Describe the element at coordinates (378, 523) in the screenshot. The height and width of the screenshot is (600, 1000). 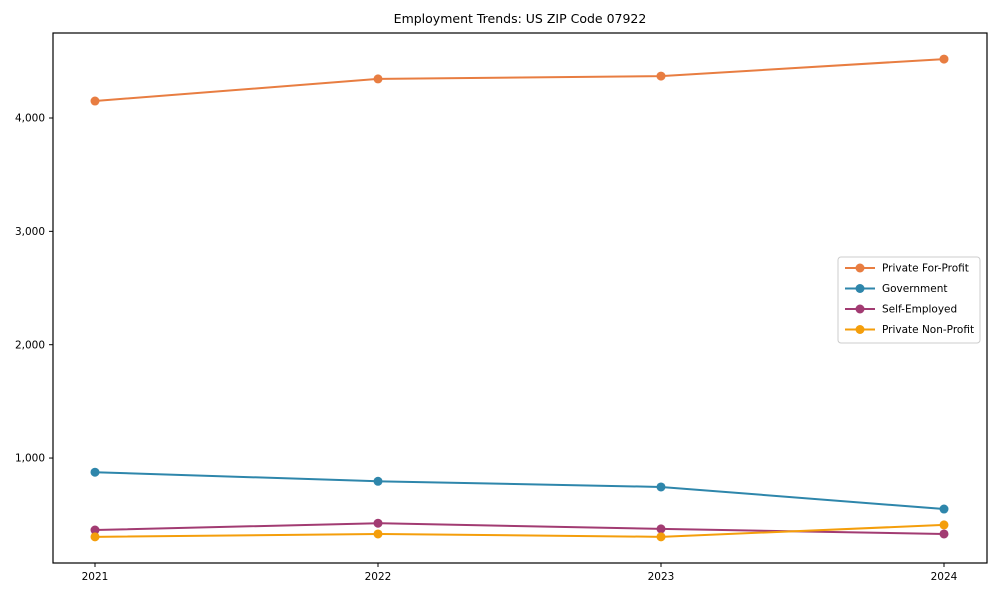
I see `data-point-self-employed-2022` at that location.